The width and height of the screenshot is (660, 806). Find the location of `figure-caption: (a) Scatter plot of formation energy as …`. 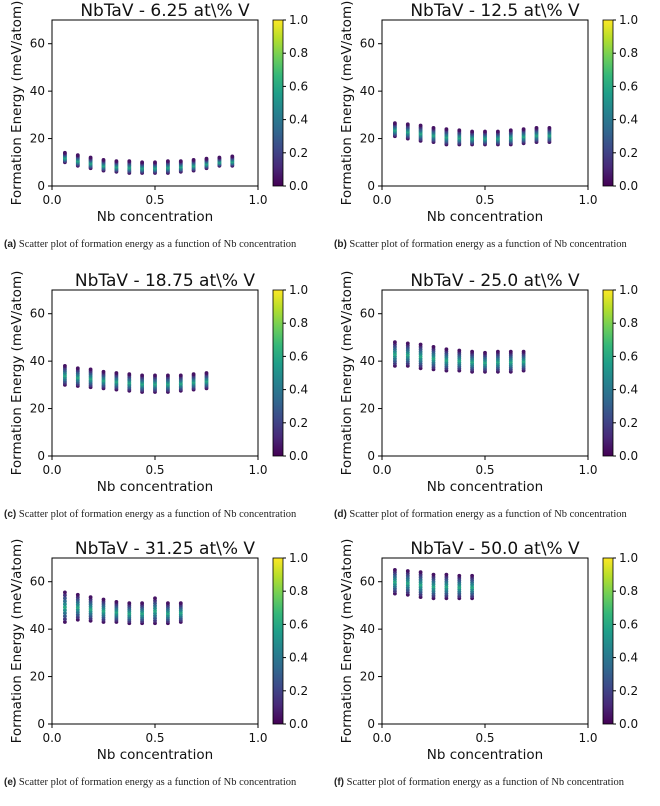

figure-caption: (a) Scatter plot of formation energy as … is located at coordinates (167, 244).